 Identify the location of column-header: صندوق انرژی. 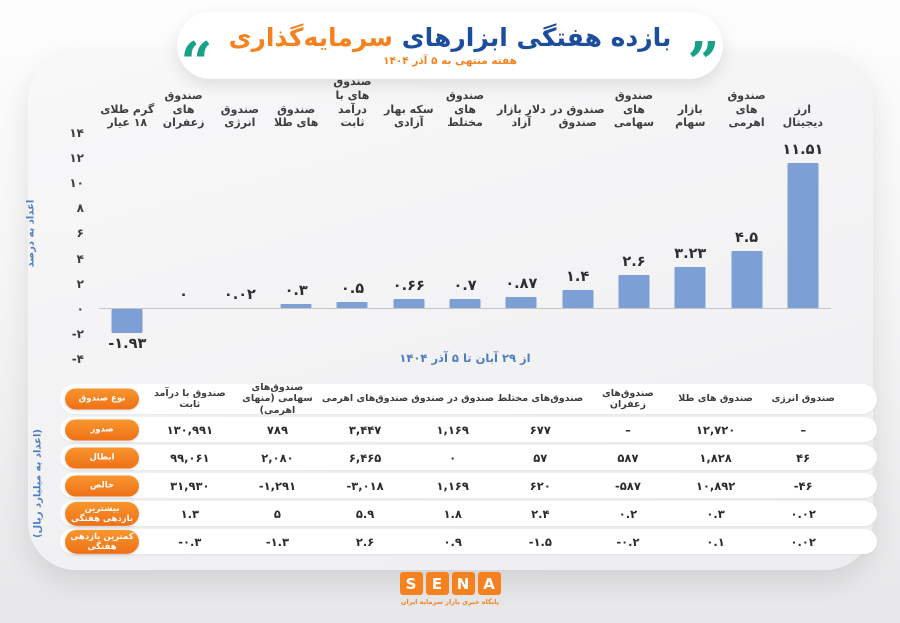
(803, 399).